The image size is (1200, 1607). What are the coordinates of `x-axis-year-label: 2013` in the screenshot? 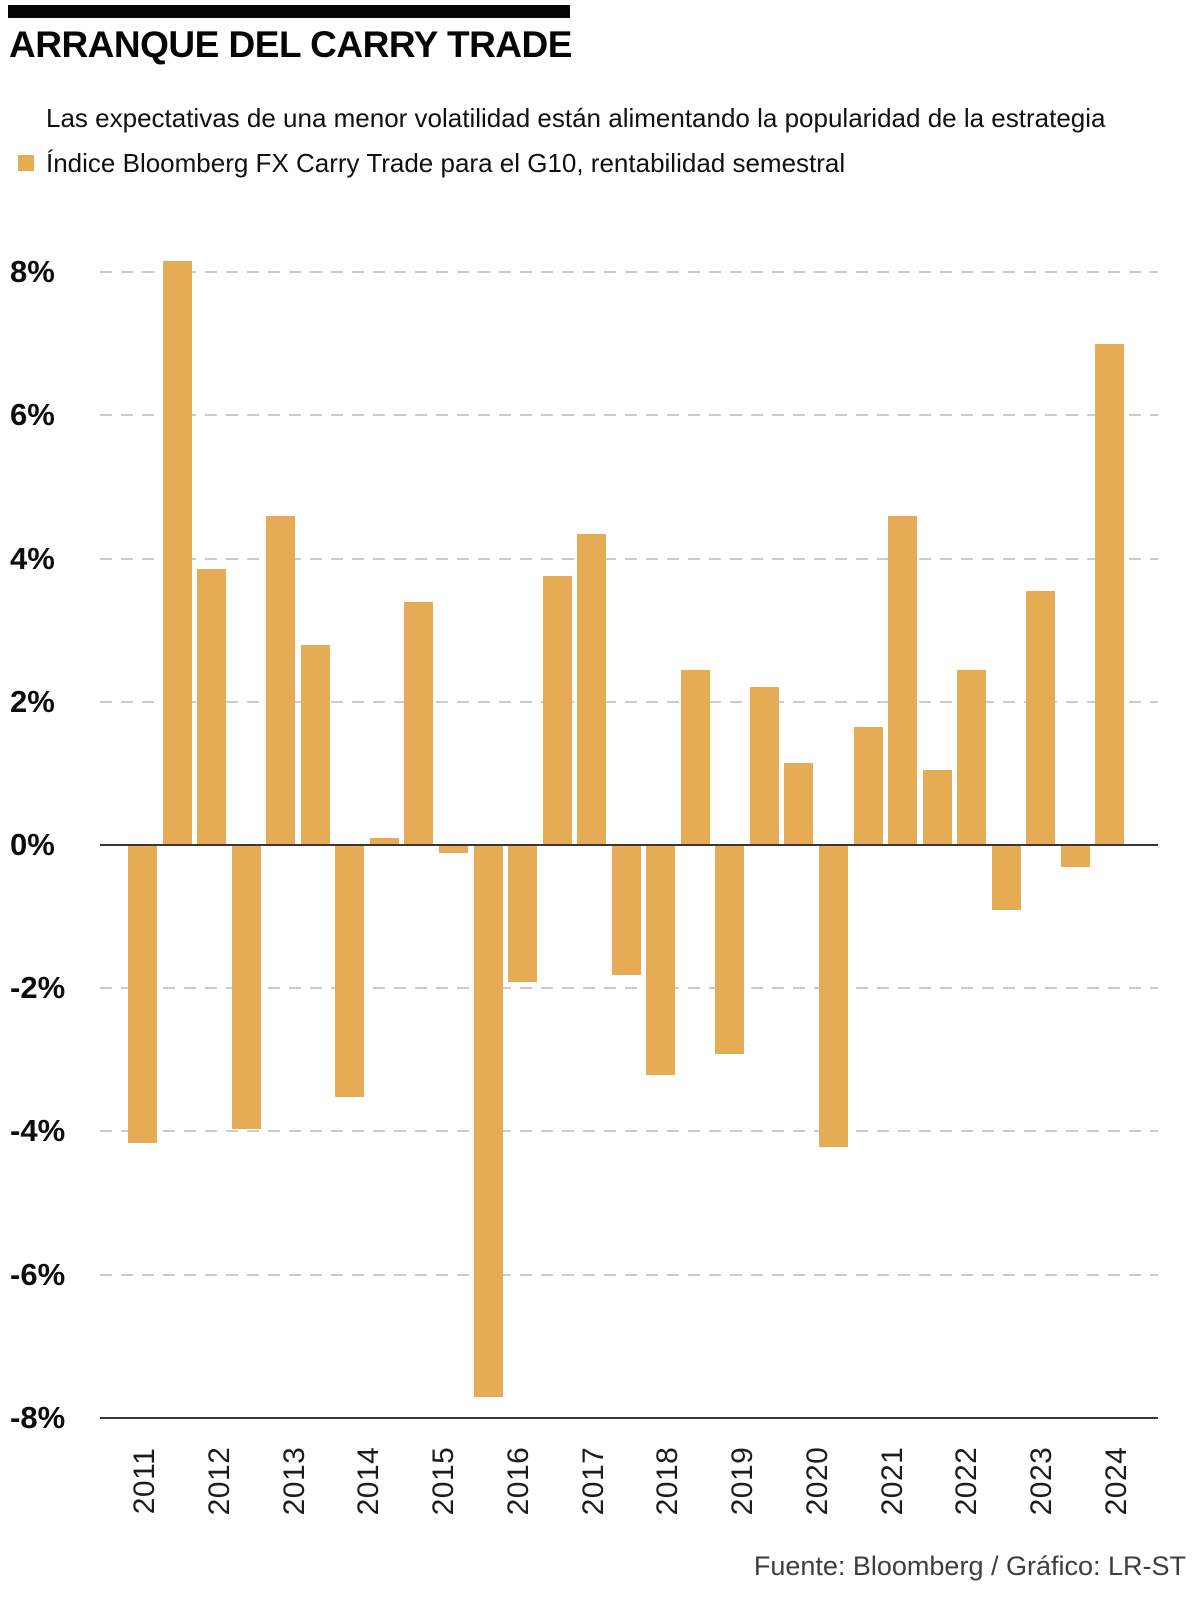 It's located at (294, 1481).